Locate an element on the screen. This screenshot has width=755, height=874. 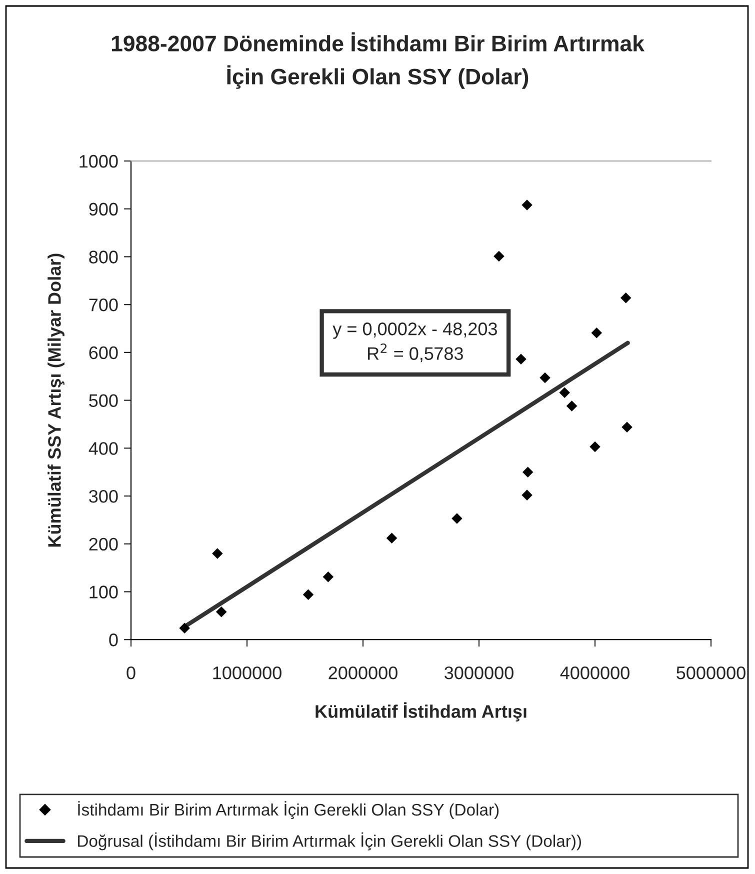
x-tick-label: 1000000 is located at coordinates (247, 673).